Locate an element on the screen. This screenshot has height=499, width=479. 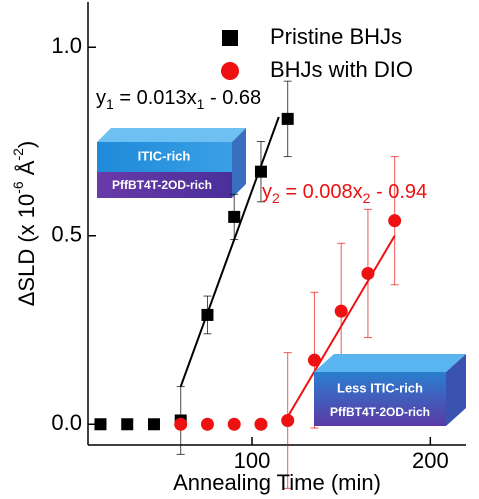
y-label-part: ) is located at coordinates (26, 144).